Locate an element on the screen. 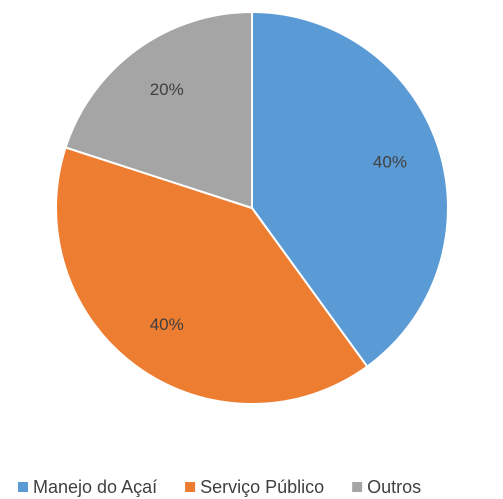  data-label: 20% is located at coordinates (167, 89).